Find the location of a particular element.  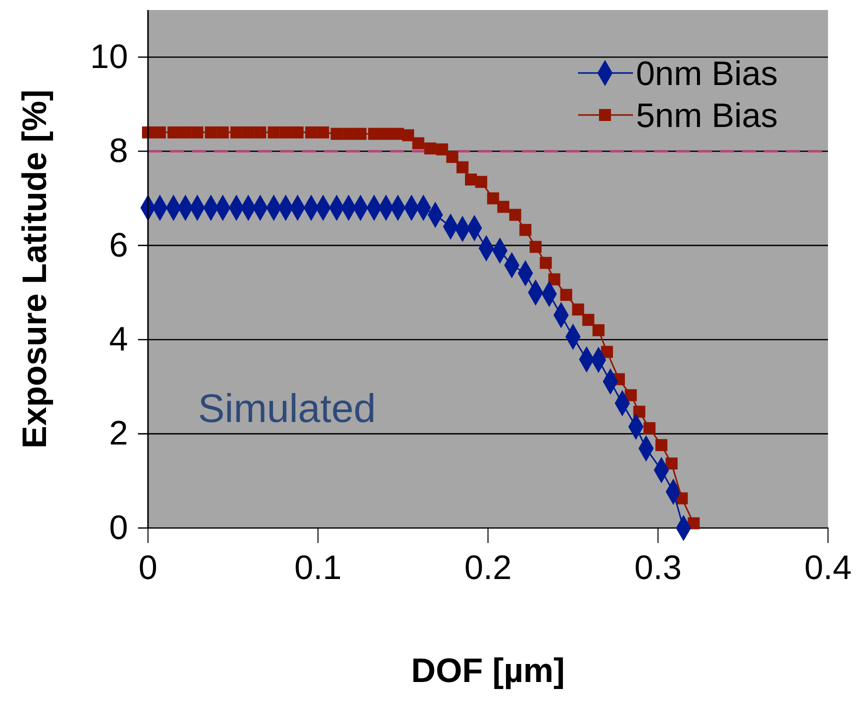

x-tick-label: 0.2 is located at coordinates (488, 568).